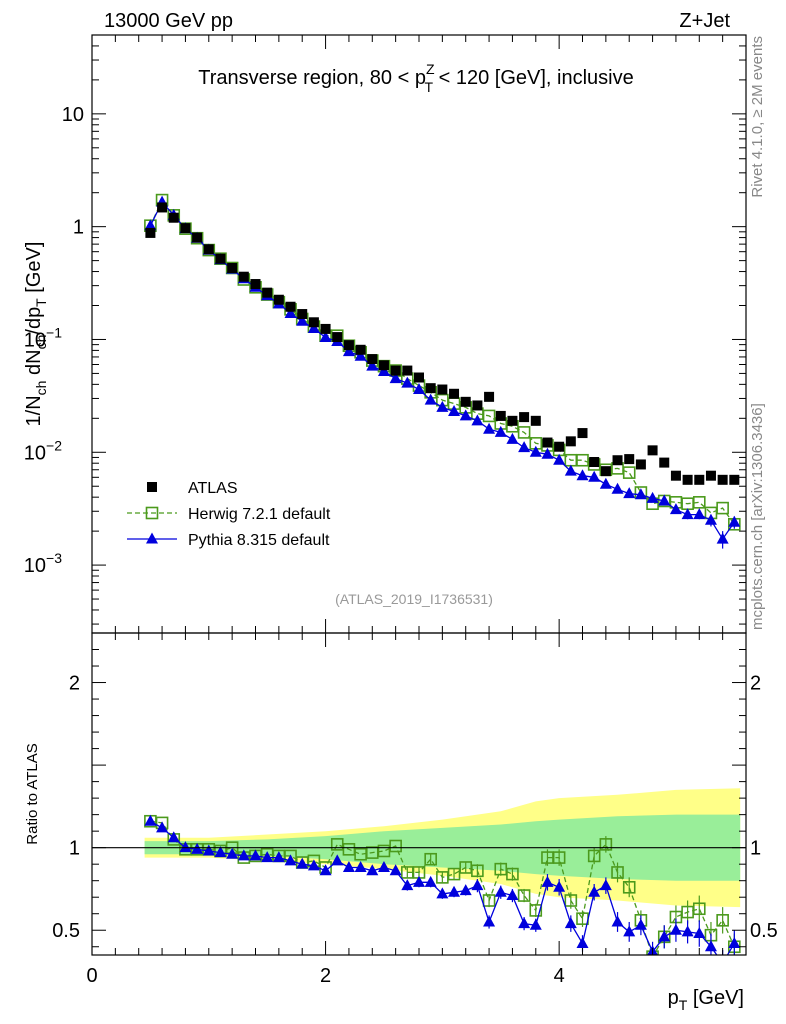 This screenshot has width=786, height=1024. I want to click on main-y-axis-label: 1/Nch dNch/dpT [GeV], so click(36, 334).